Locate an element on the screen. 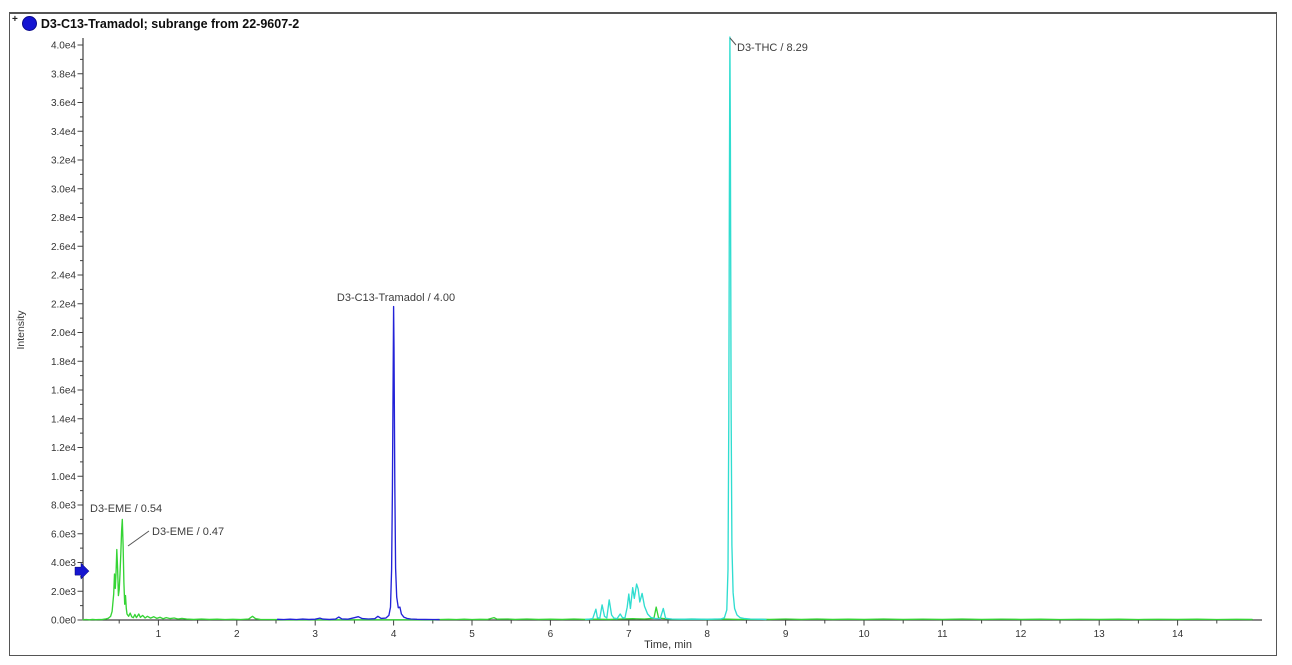 The image size is (1292, 665). y-tick-label: 2.6e4 is located at coordinates (63, 247).